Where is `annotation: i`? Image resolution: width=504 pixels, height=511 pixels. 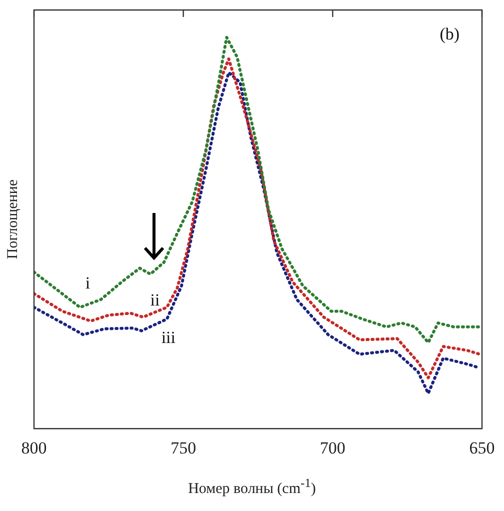 annotation: i is located at coordinates (87, 283).